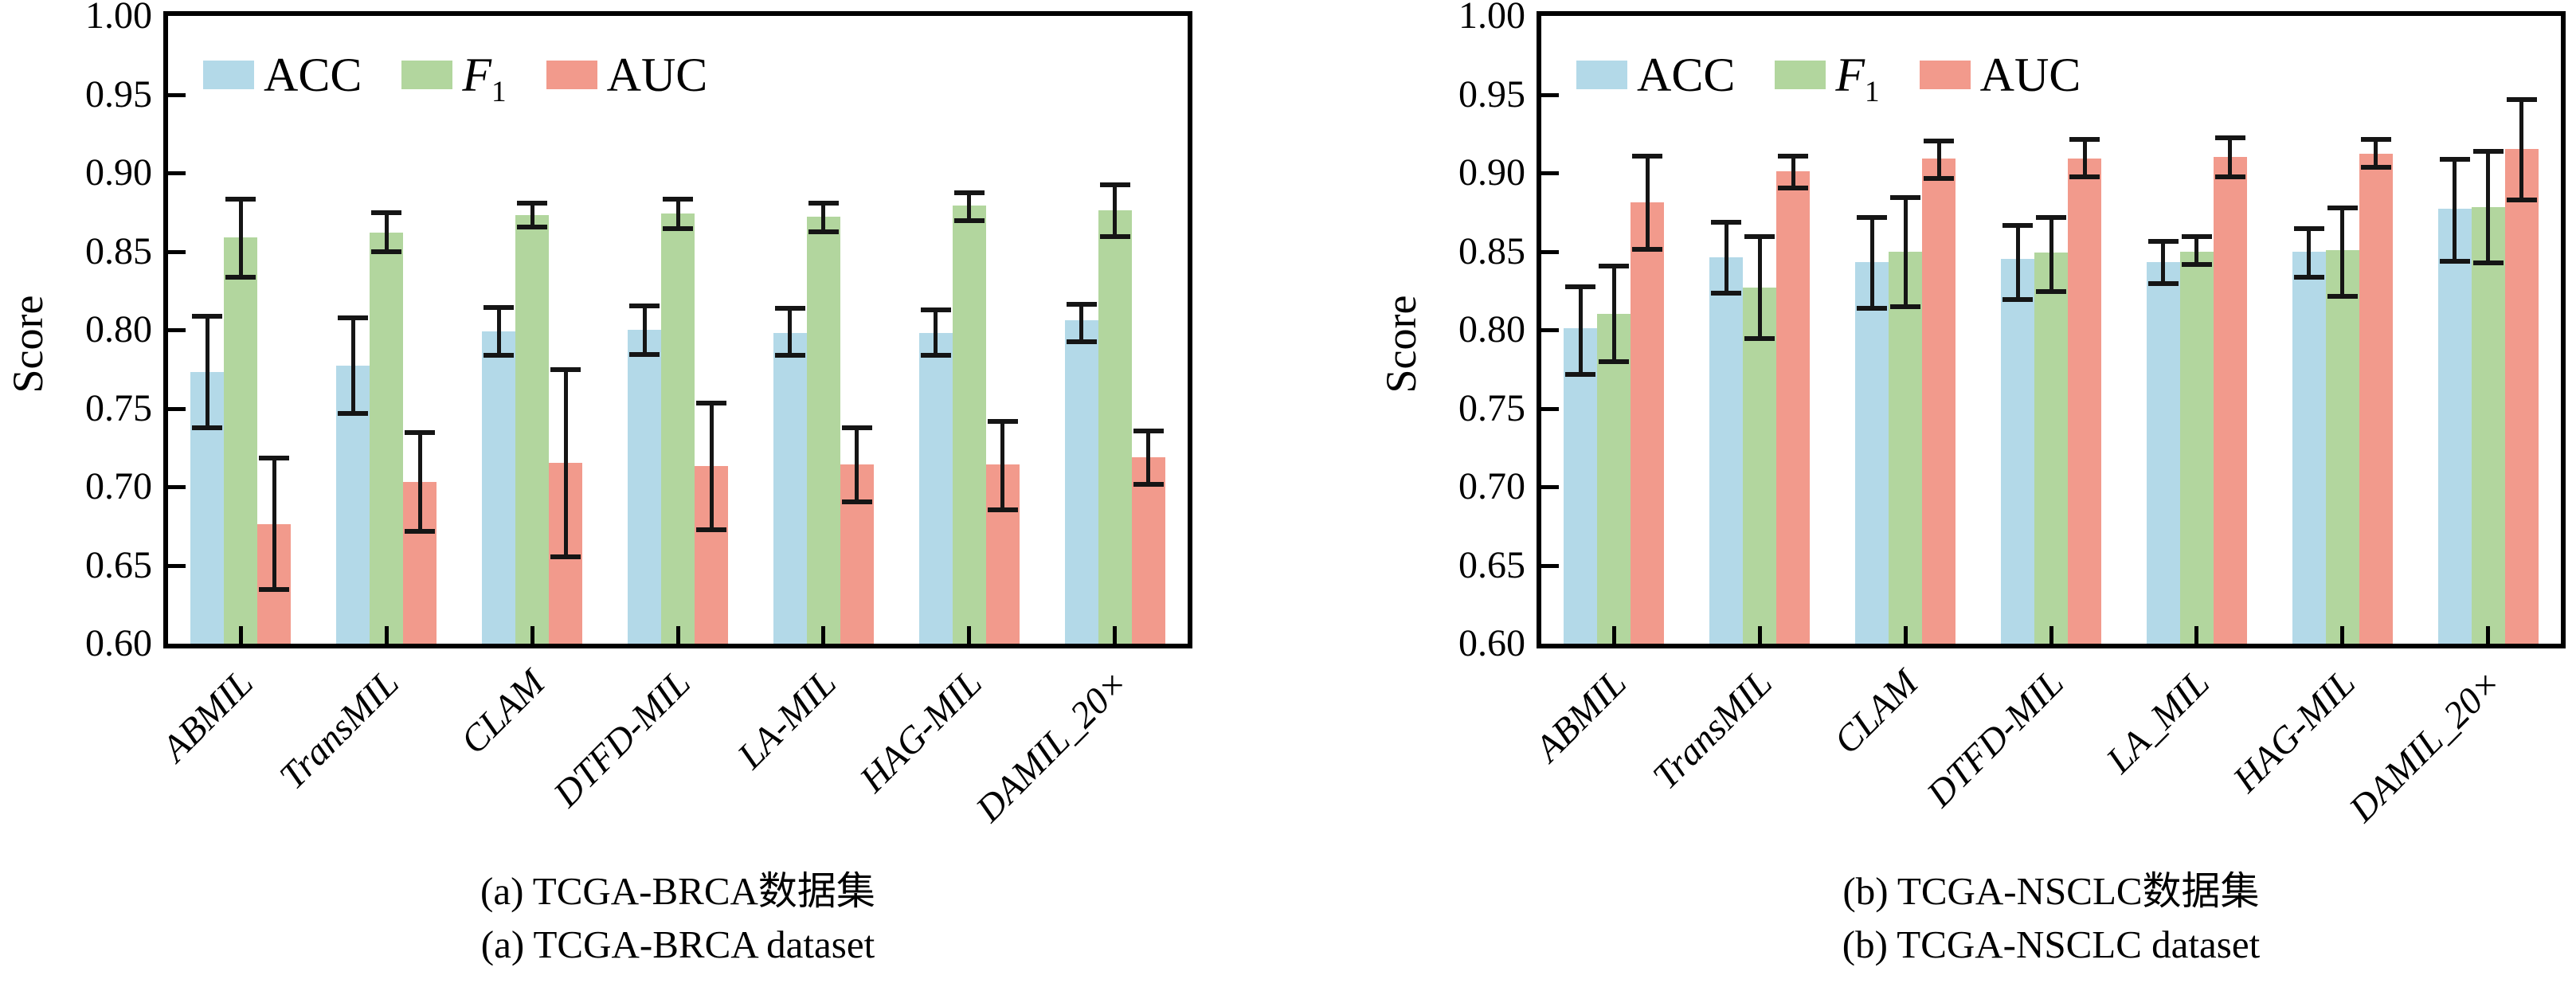 This screenshot has width=2576, height=991. What do you see at coordinates (2051, 944) in the screenshot?
I see `caption-line-en: (b) TCGA-NSCLC dataset` at bounding box center [2051, 944].